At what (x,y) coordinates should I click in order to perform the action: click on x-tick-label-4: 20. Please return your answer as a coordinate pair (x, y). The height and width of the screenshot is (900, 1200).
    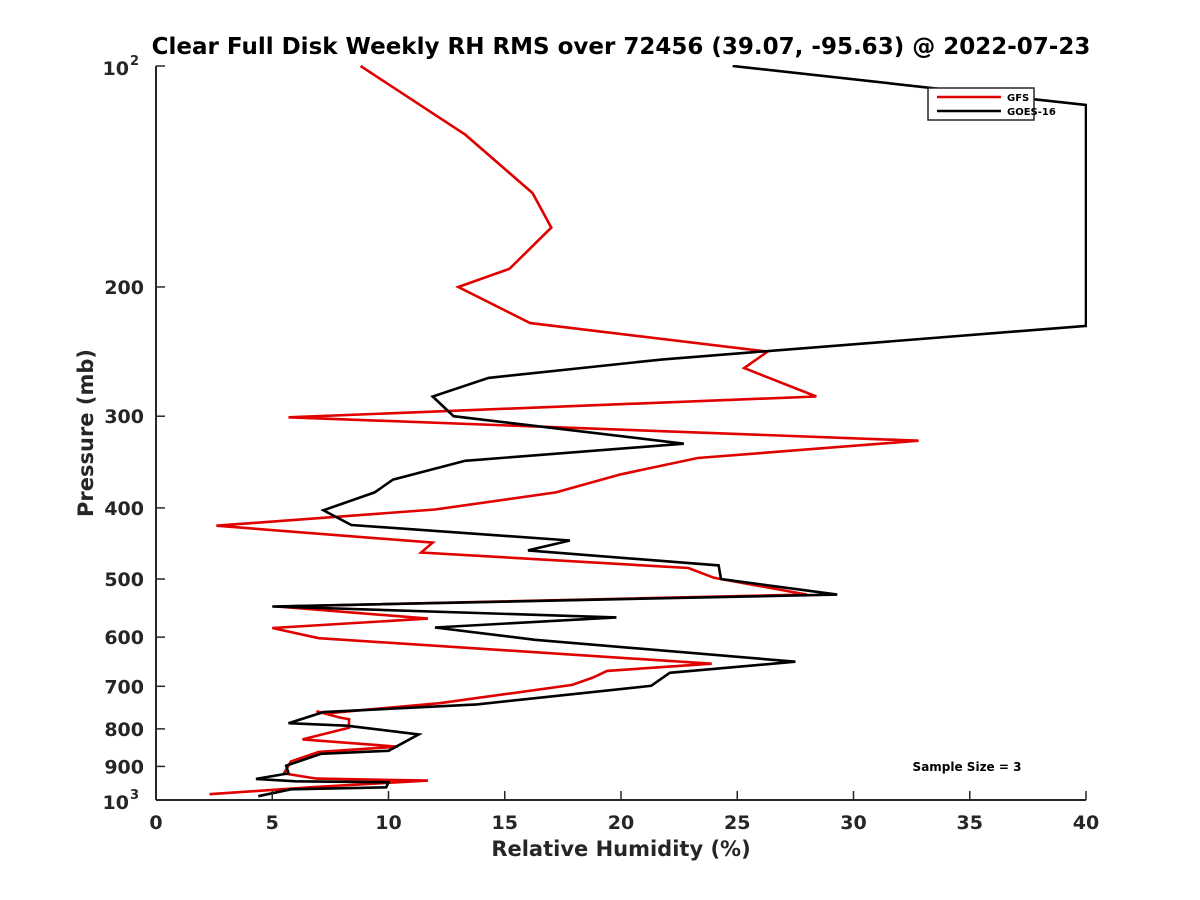
    Looking at the image, I should click on (621, 823).